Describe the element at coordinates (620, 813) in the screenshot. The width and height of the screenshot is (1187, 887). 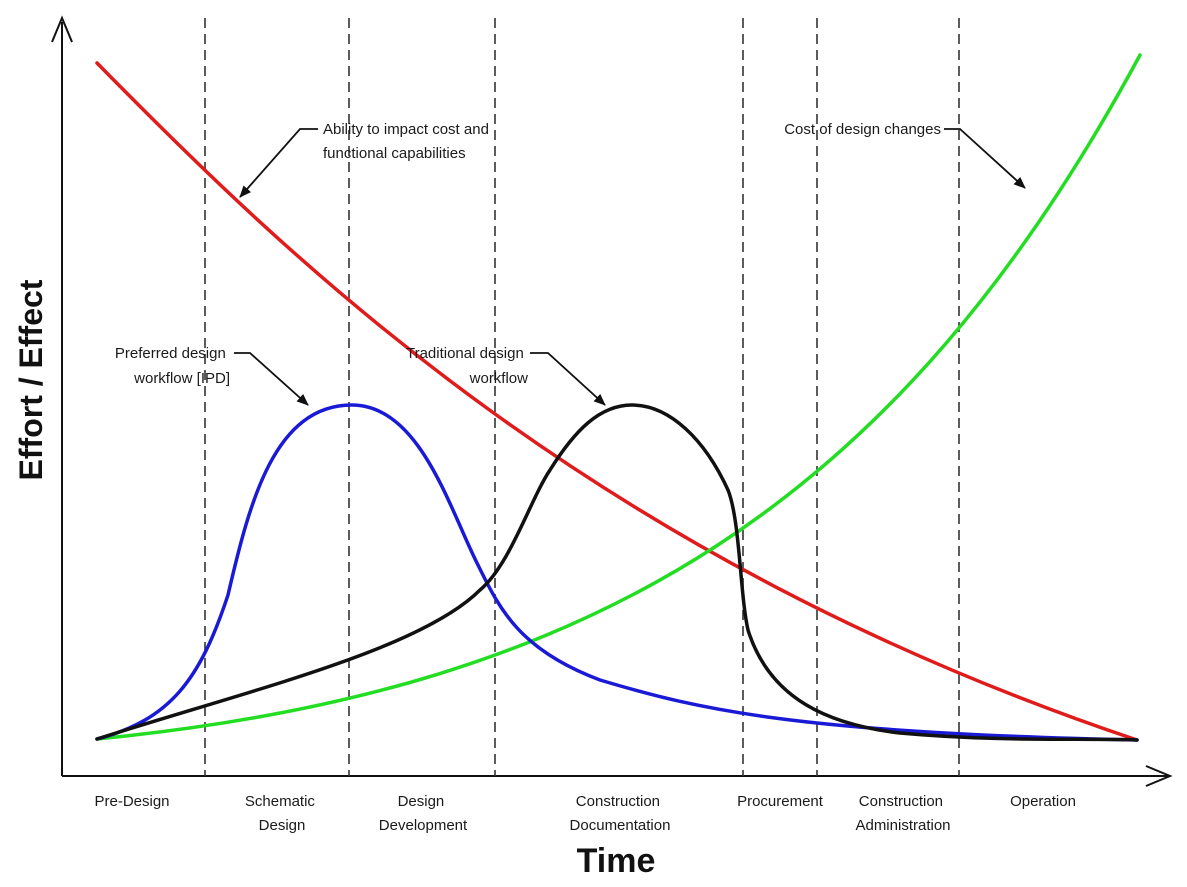
I see `phase-label-construction-documentation: Construction Documentation` at that location.